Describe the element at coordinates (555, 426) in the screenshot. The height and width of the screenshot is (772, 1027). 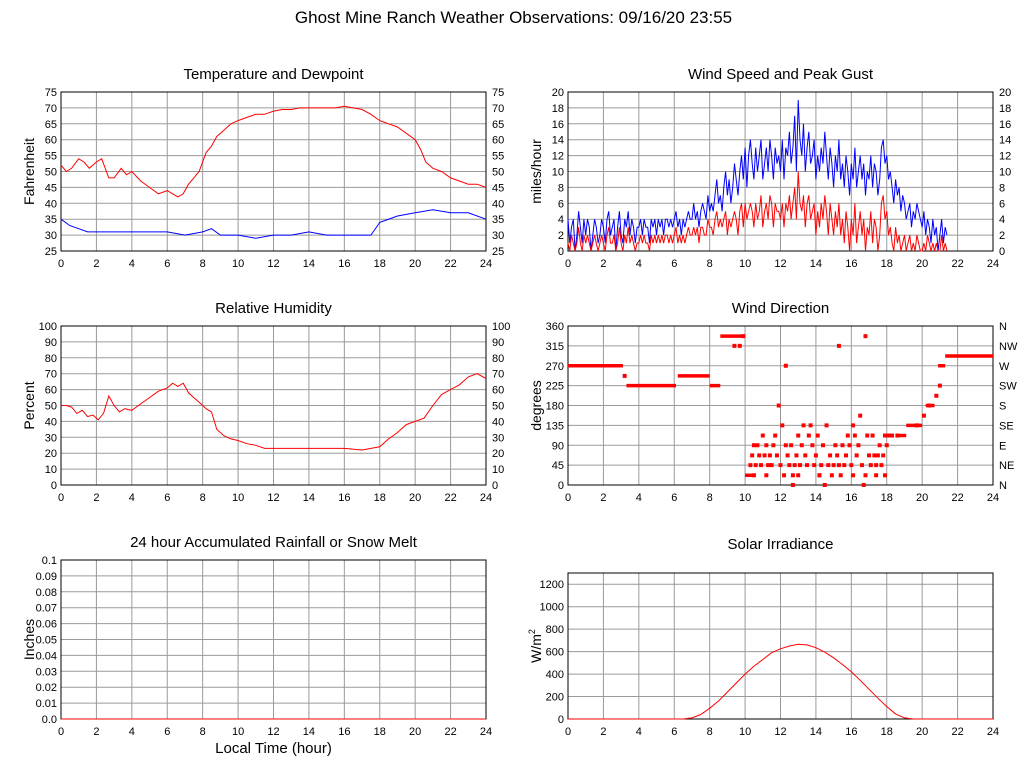
I see `y-tick-label: 135` at that location.